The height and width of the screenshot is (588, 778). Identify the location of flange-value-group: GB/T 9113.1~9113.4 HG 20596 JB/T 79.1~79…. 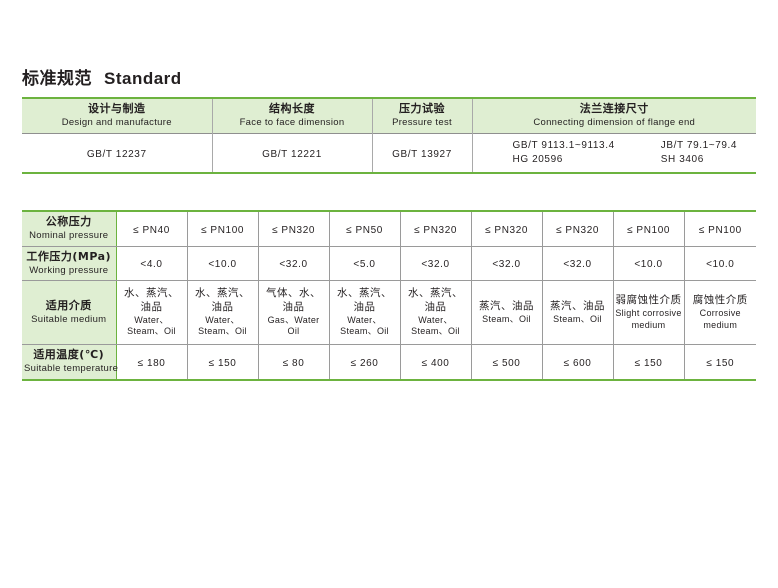
(615, 153).